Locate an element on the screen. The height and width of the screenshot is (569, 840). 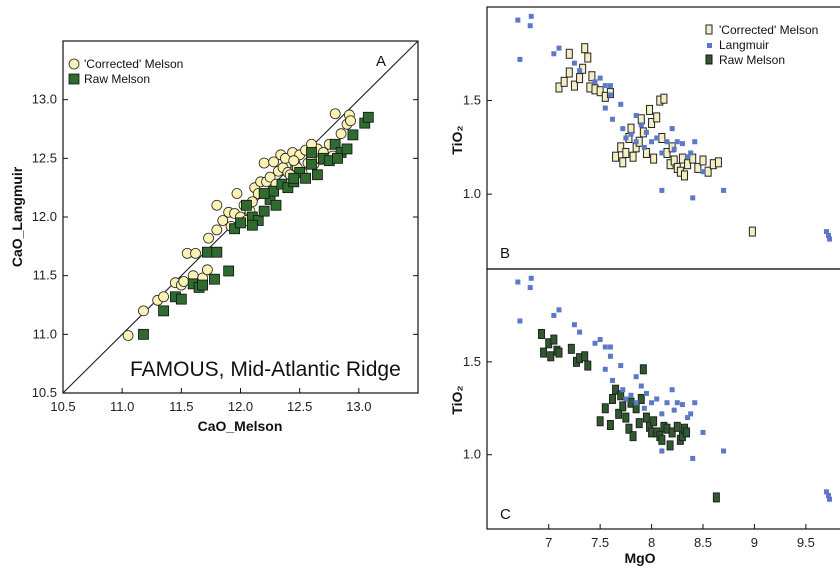
legend-b-raw-melson-marker is located at coordinates (709, 59).